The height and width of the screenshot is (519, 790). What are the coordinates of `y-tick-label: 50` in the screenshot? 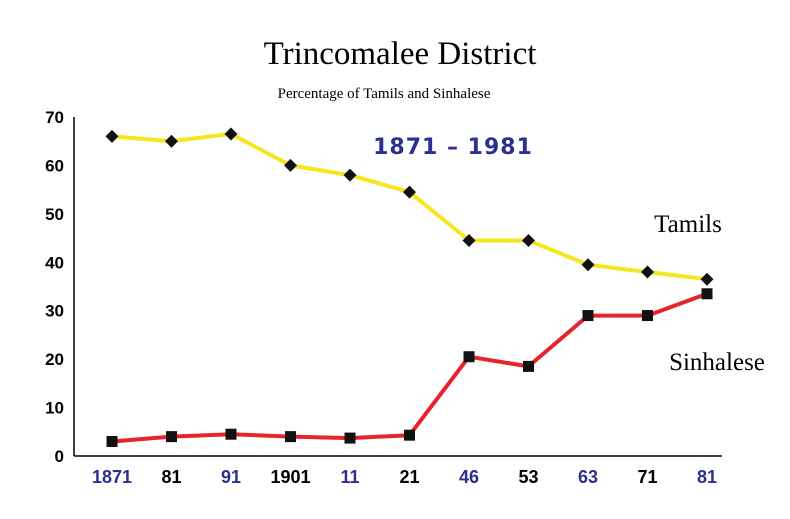 It's located at (54, 214).